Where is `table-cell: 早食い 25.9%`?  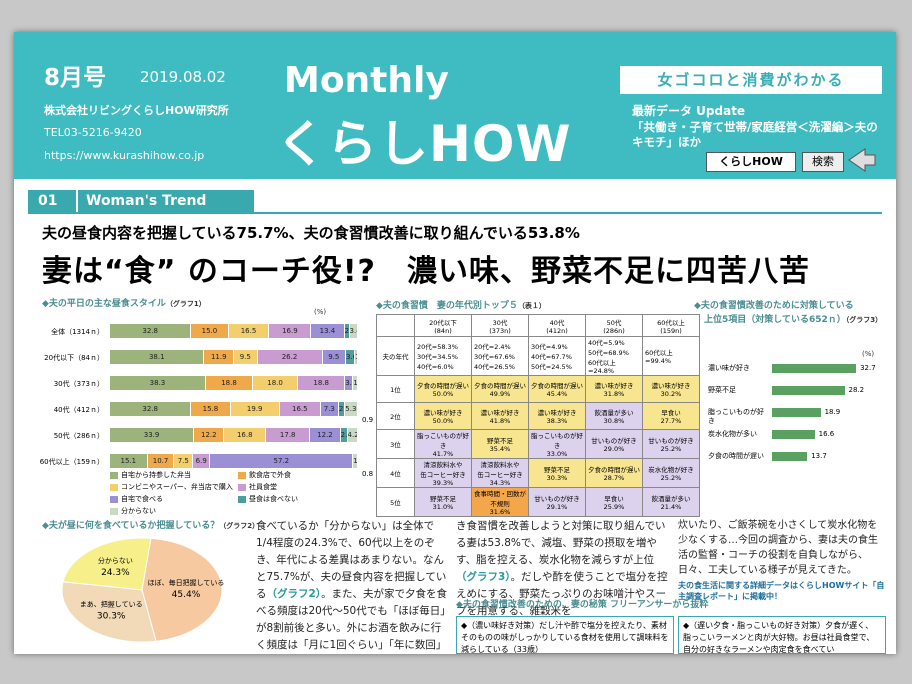 table-cell: 早食い 25.9% is located at coordinates (614, 502).